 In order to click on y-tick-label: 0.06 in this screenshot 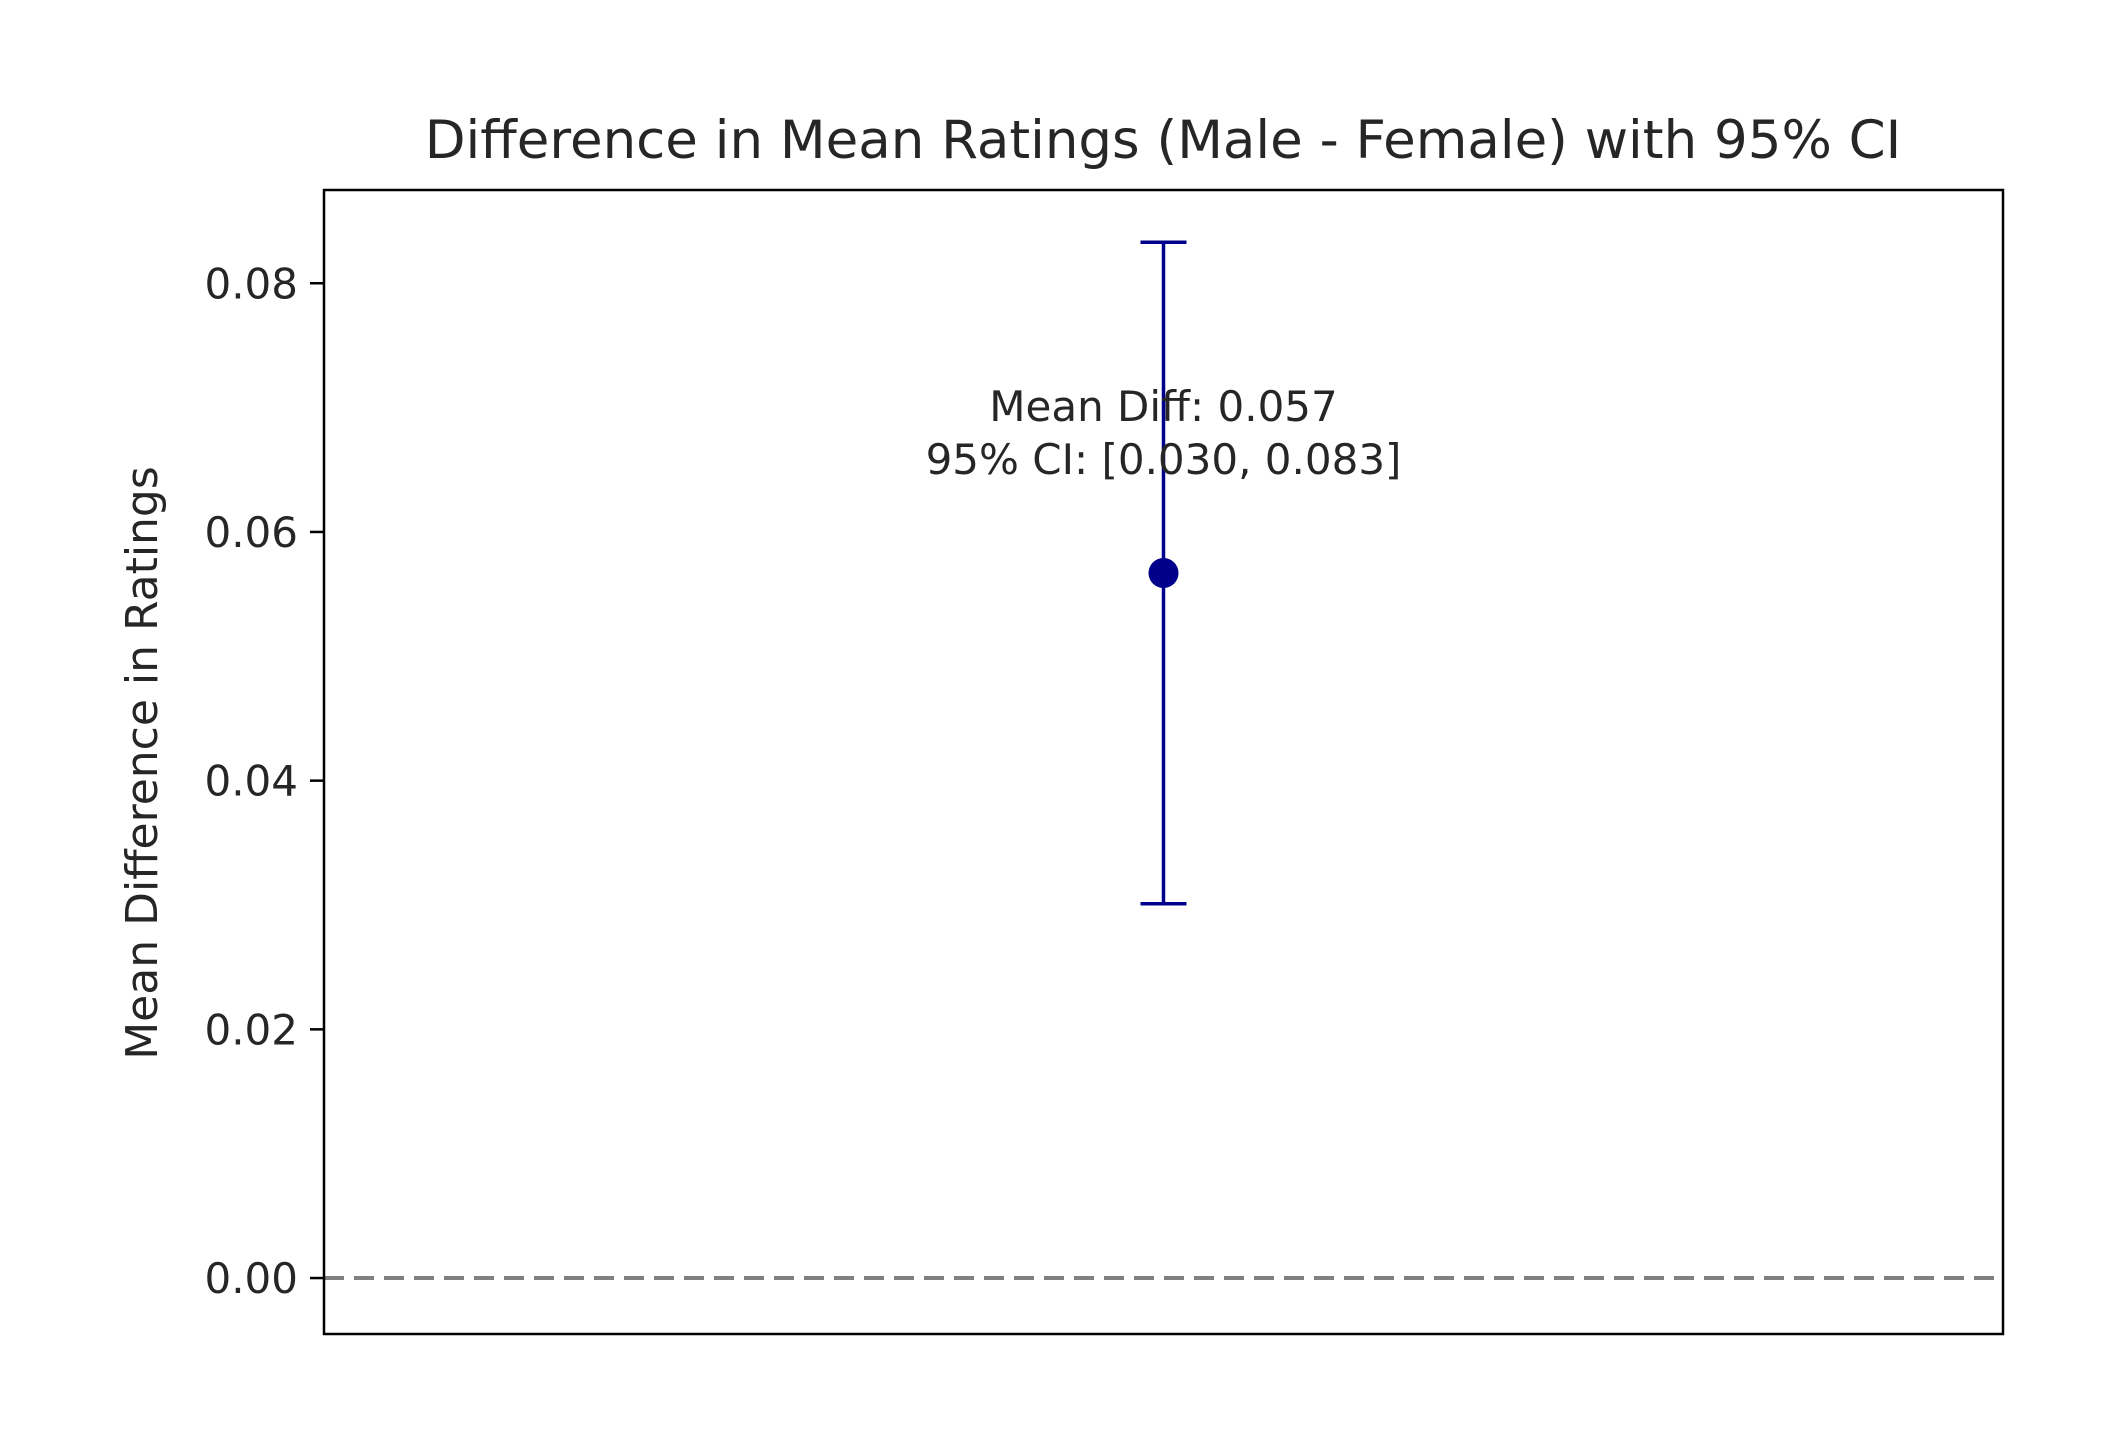, I will do `click(251, 532)`.